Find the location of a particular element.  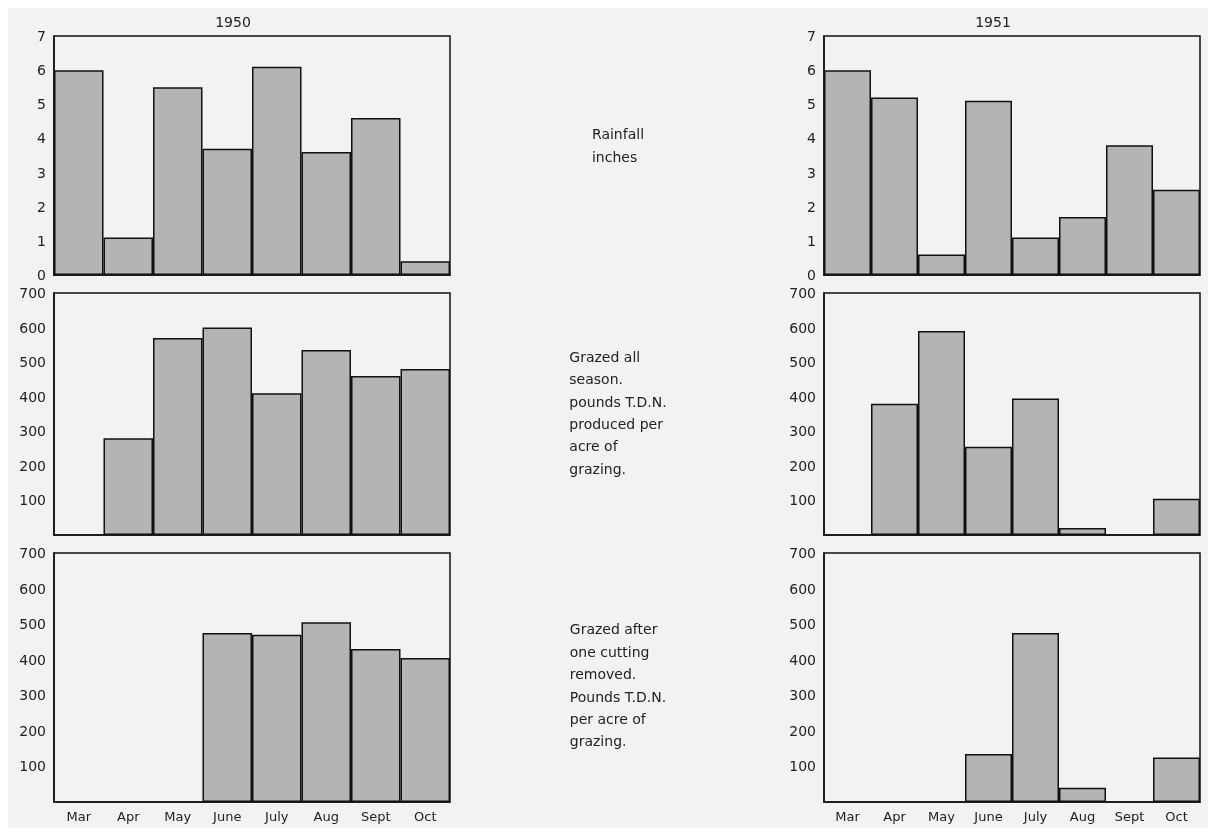

chart-title: 1951 is located at coordinates (993, 22).